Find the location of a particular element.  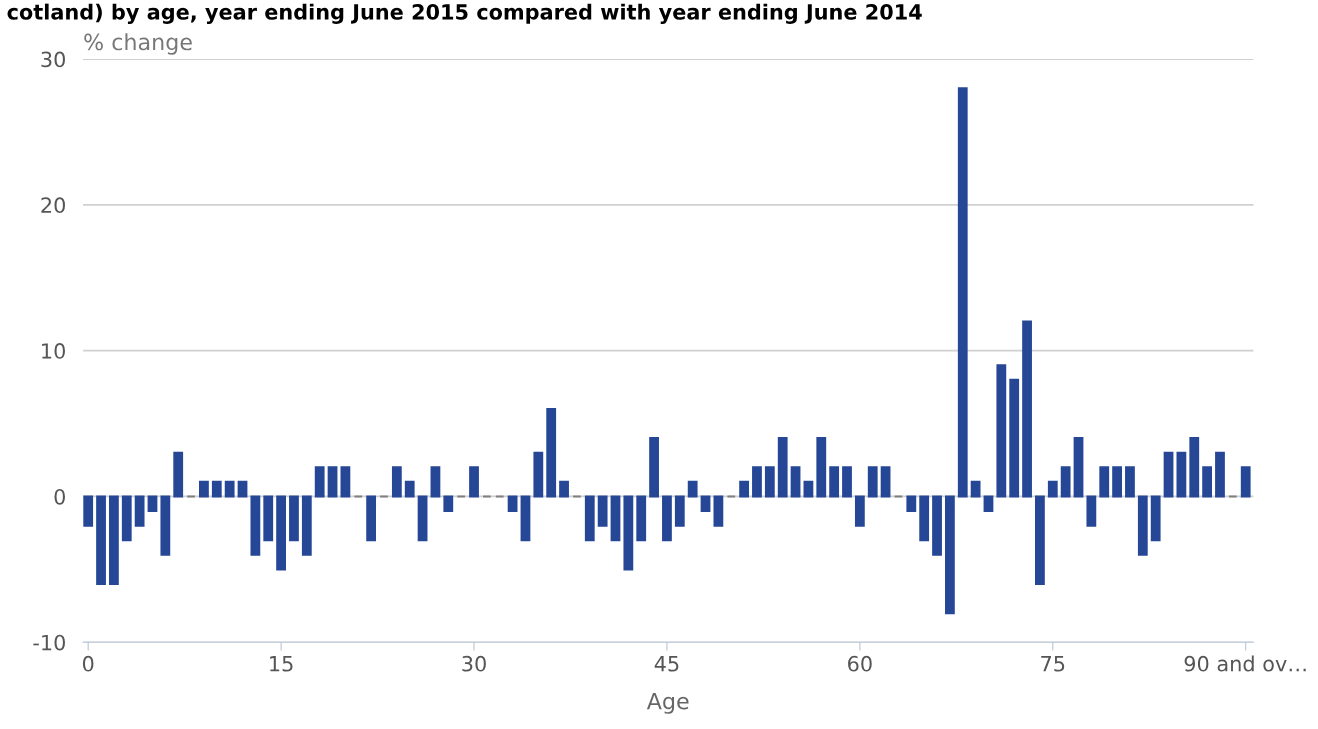

x-tick-label: 45 is located at coordinates (666, 664).